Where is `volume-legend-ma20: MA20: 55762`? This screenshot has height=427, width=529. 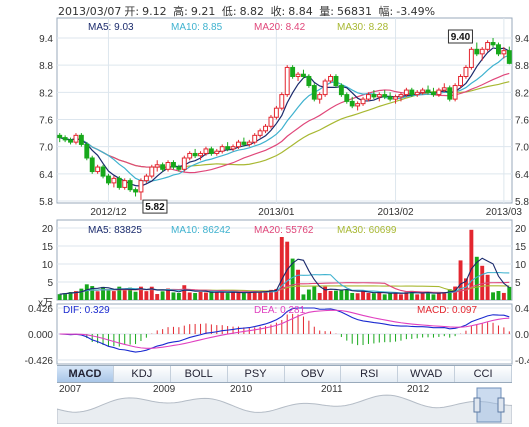 volume-legend-ma20: MA20: 55762 is located at coordinates (284, 230).